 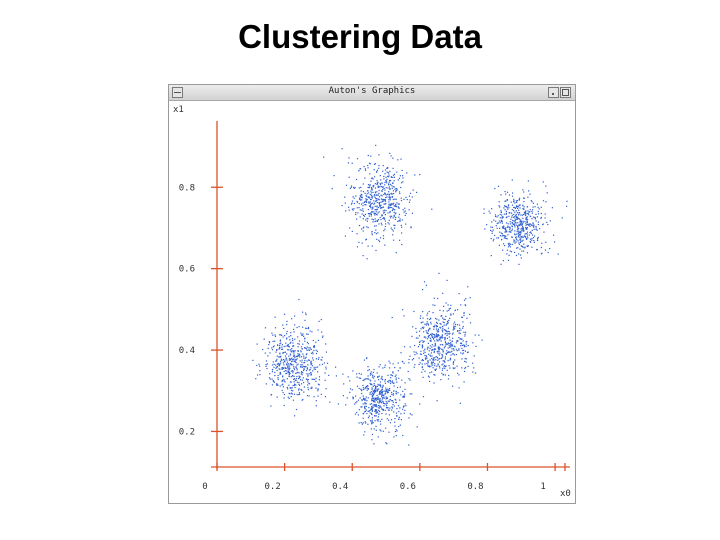 What do you see at coordinates (565, 92) in the screenshot?
I see `window-maximize-button` at bounding box center [565, 92].